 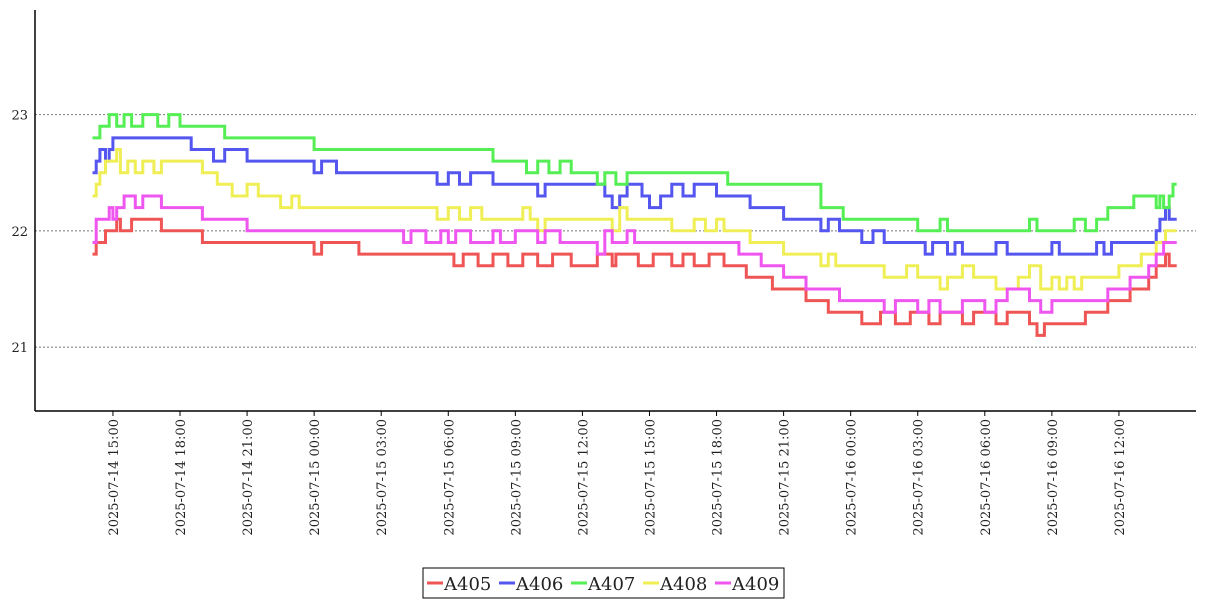 I want to click on x-tick-label: 2025-07-14 15:00, so click(x=114, y=477).